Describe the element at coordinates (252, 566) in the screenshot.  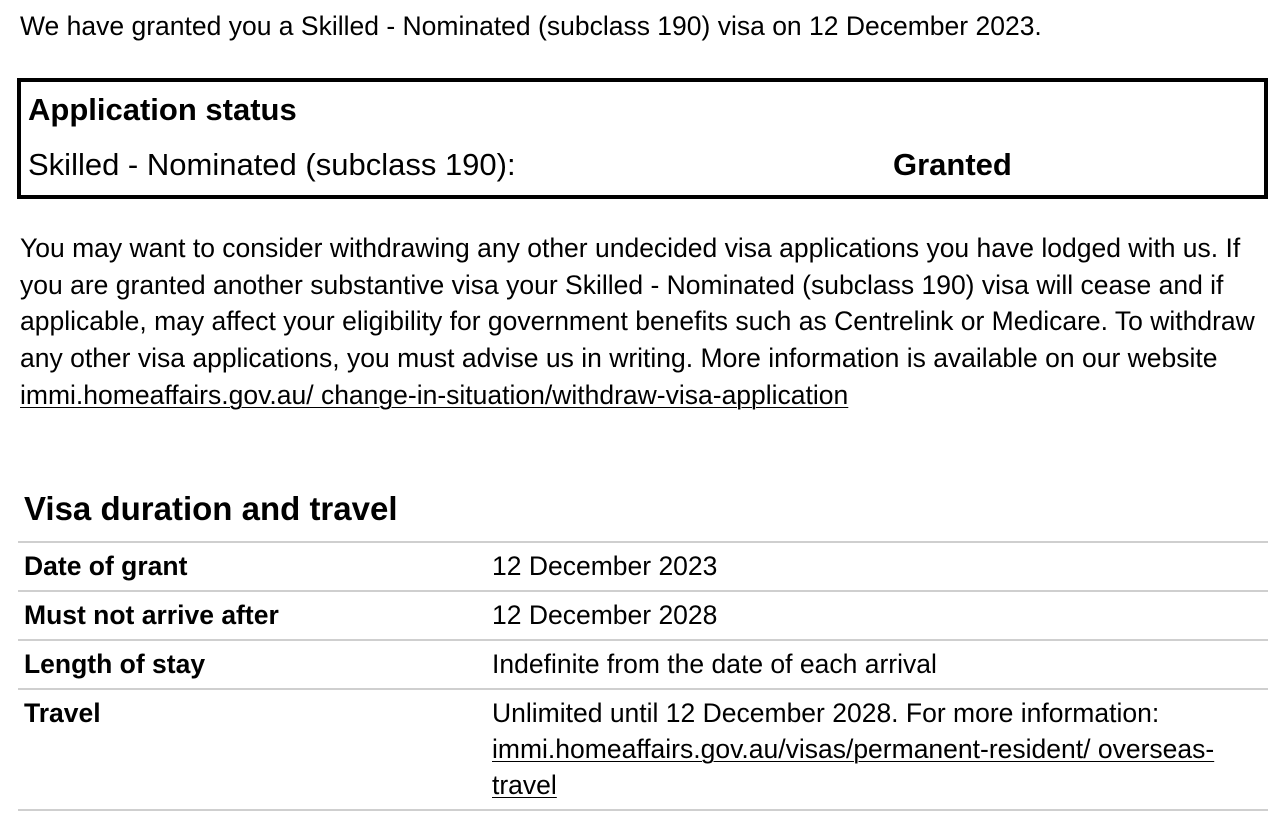
I see `row-label: Date of grant` at that location.